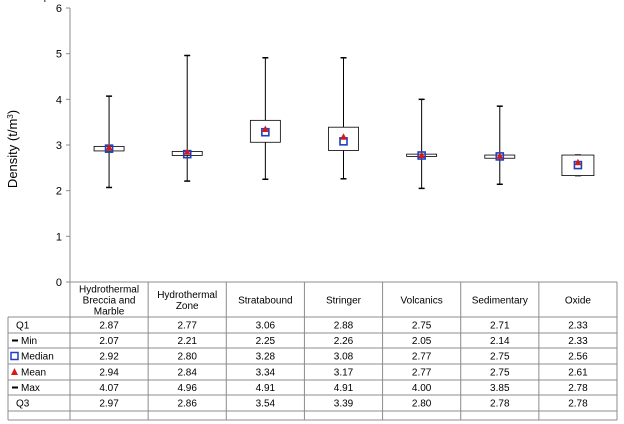 Image resolution: width=624 pixels, height=424 pixels. I want to click on y-tick-label: 4, so click(59, 100).